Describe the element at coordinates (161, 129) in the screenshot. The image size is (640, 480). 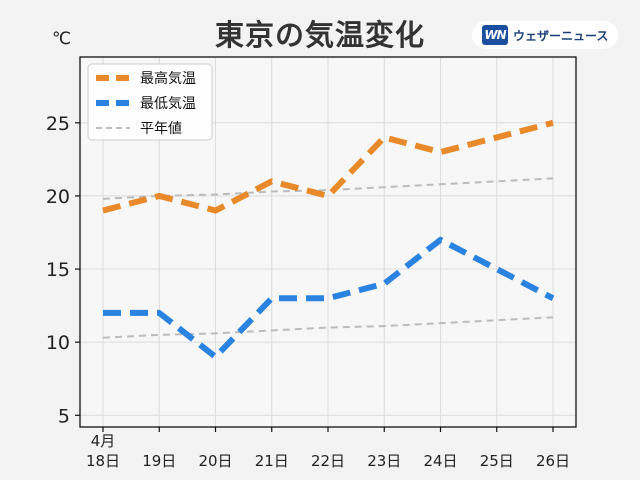
I see `legend-label: 平年値` at that location.